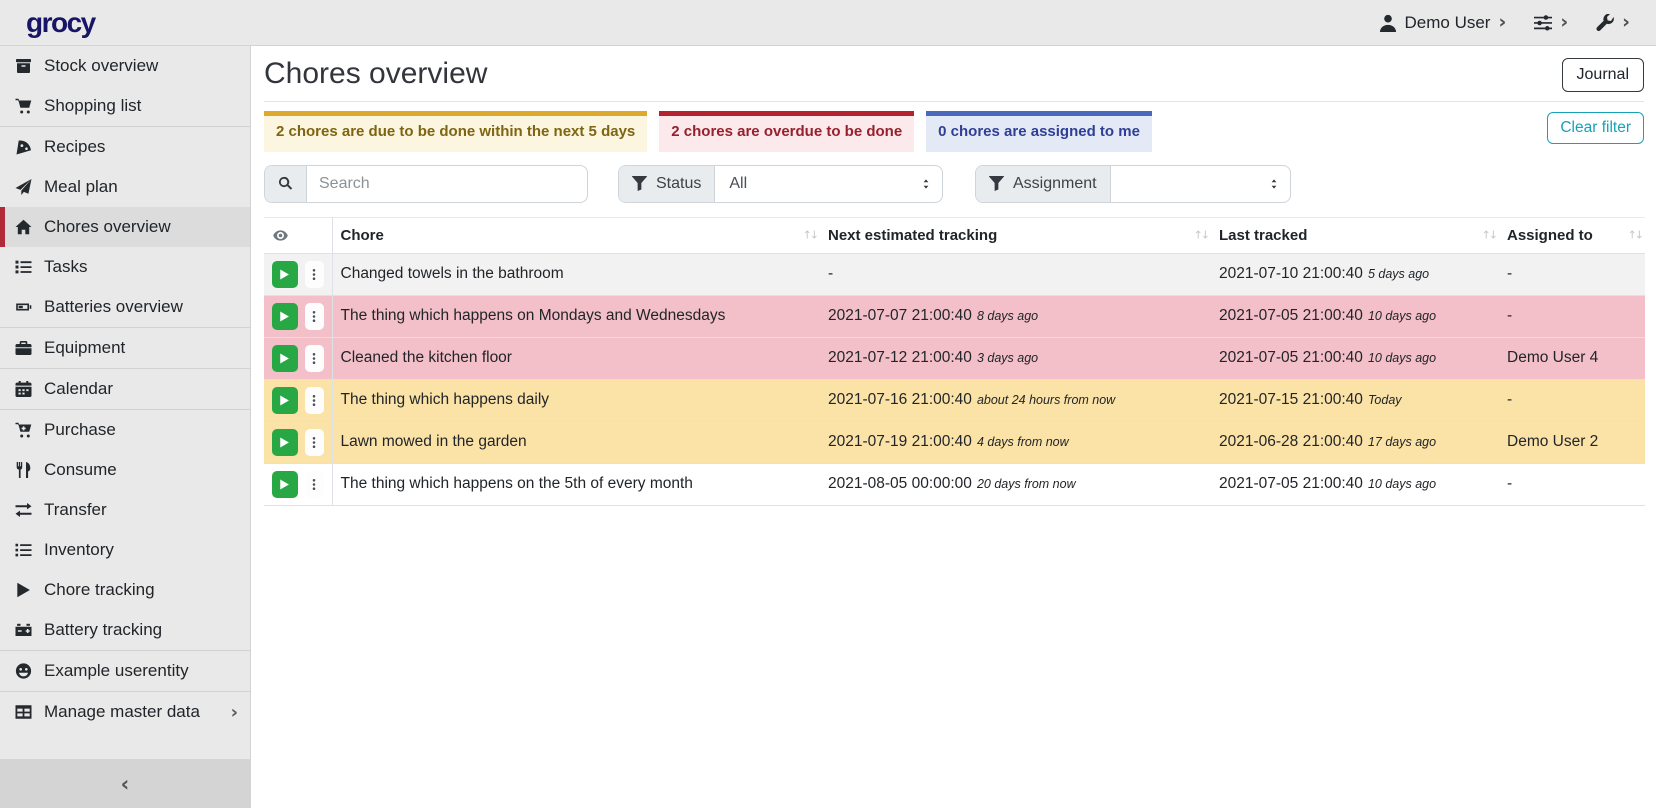 The image size is (1656, 808). Describe the element at coordinates (93, 105) in the screenshot. I see `sidebar-item-label: Shopping list` at that location.